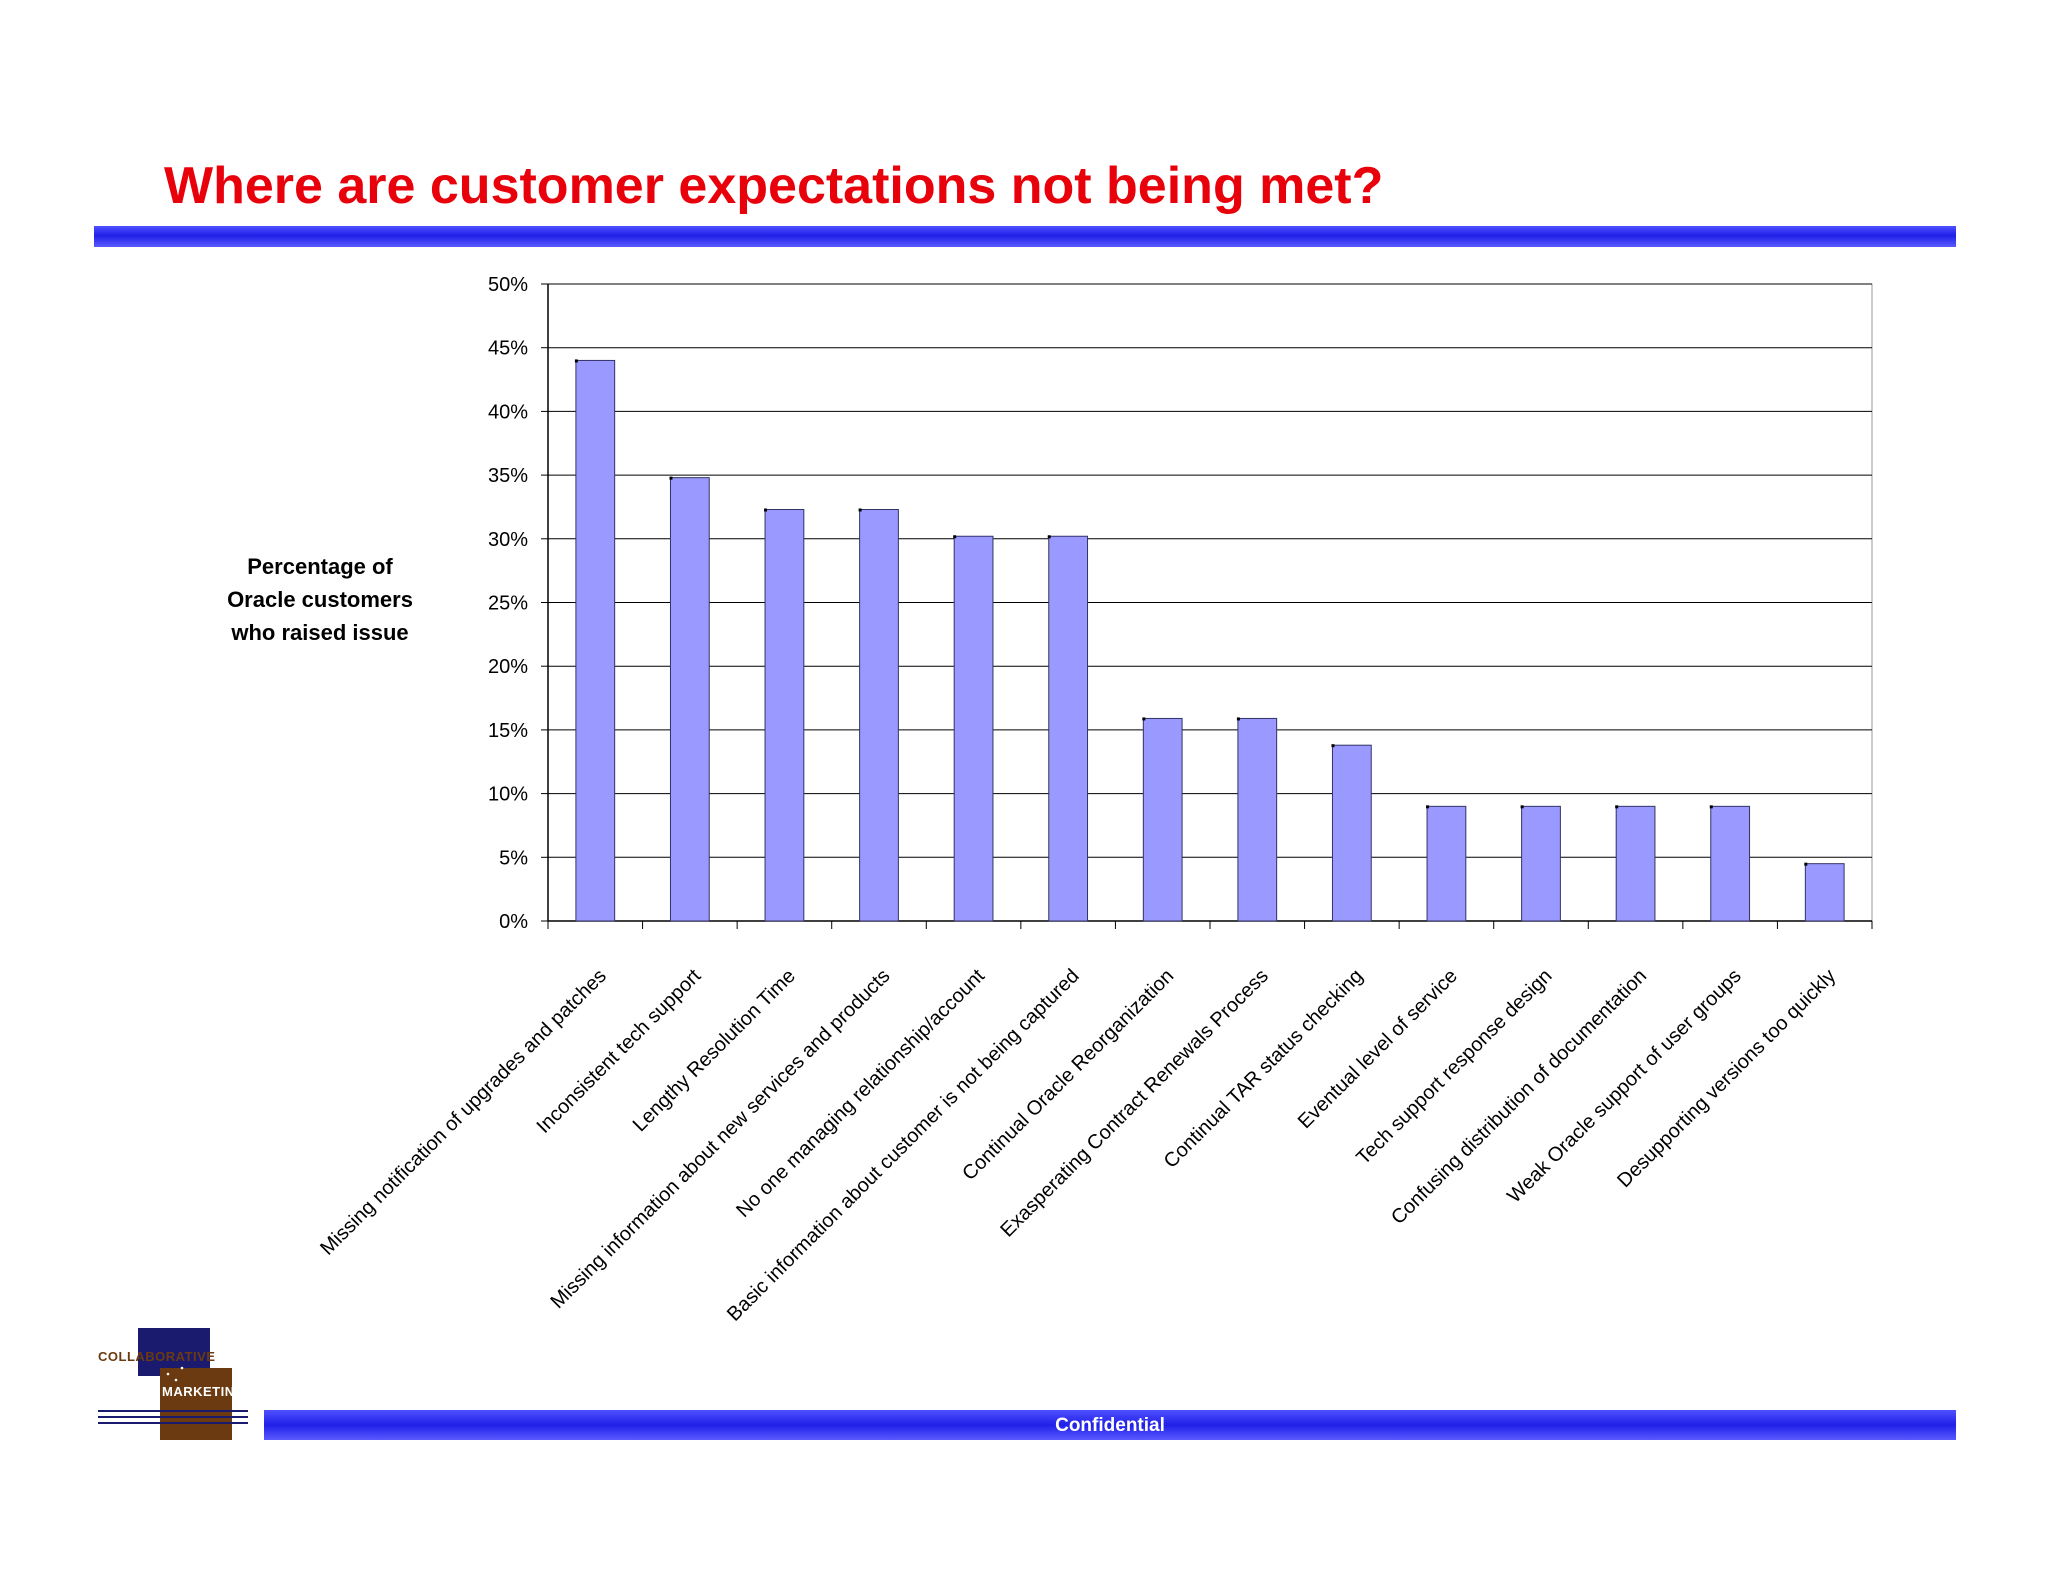 This screenshot has width=2048, height=1582. I want to click on x-tick-label: Continual Oracle Reorganization, so click(1068, 1075).